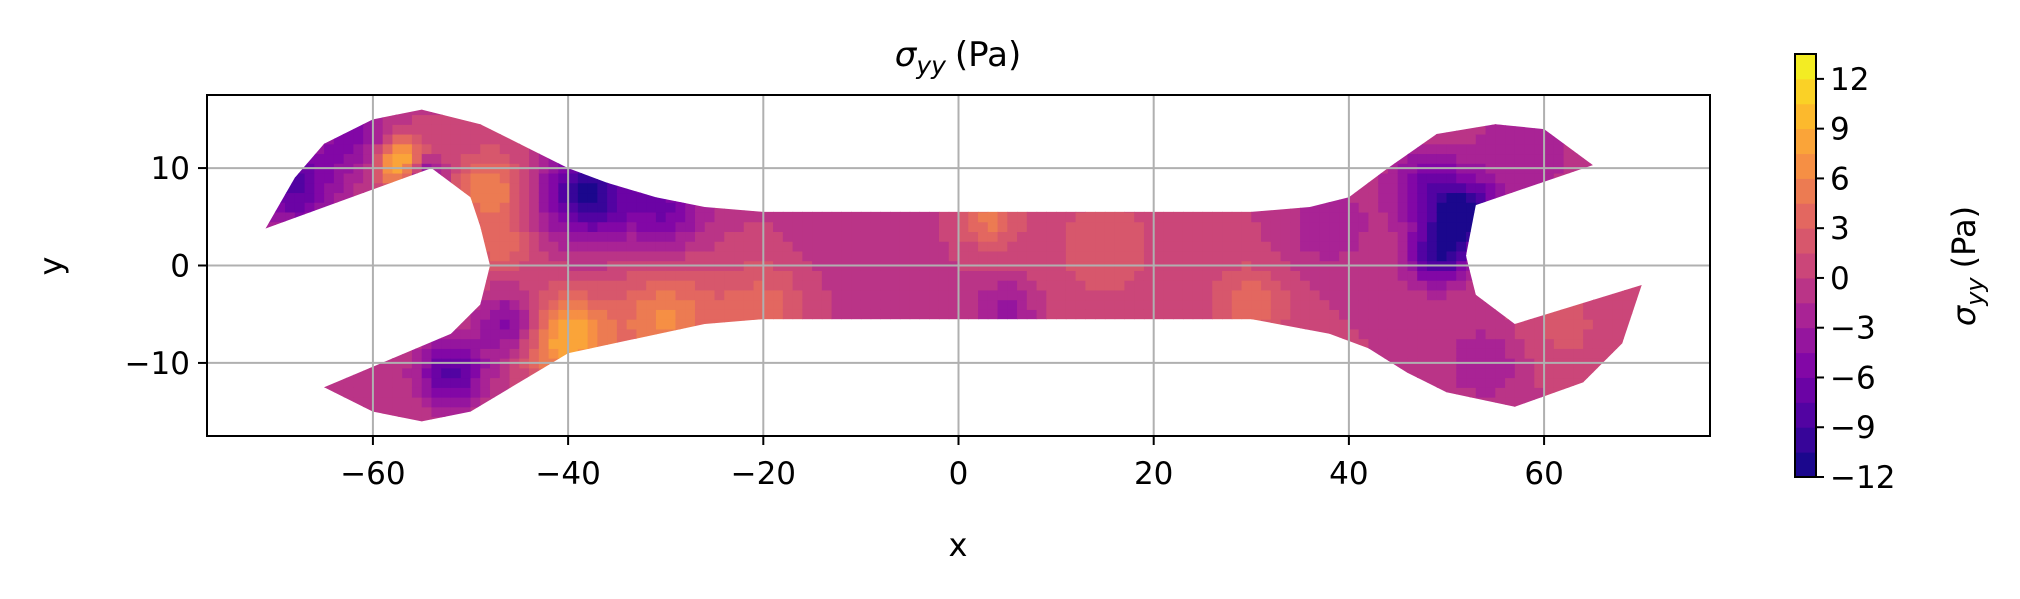 This screenshot has width=2020, height=599. Describe the element at coordinates (1853, 428) in the screenshot. I see `colorbar-tick-label: −9` at that location.